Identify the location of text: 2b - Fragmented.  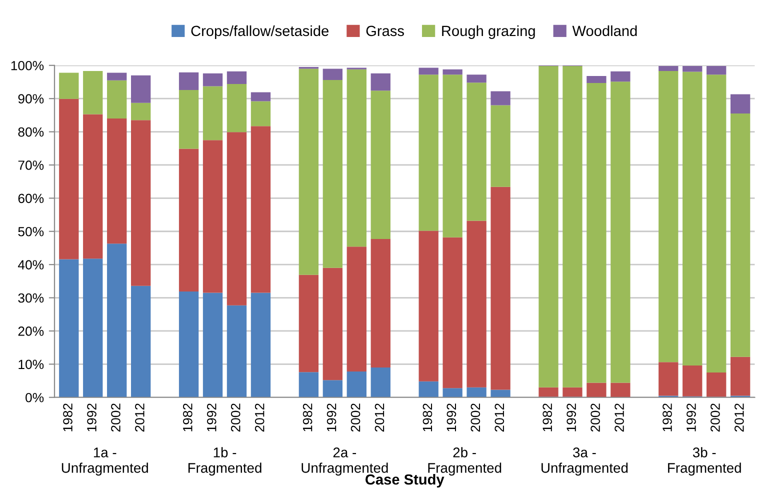
(465, 461).